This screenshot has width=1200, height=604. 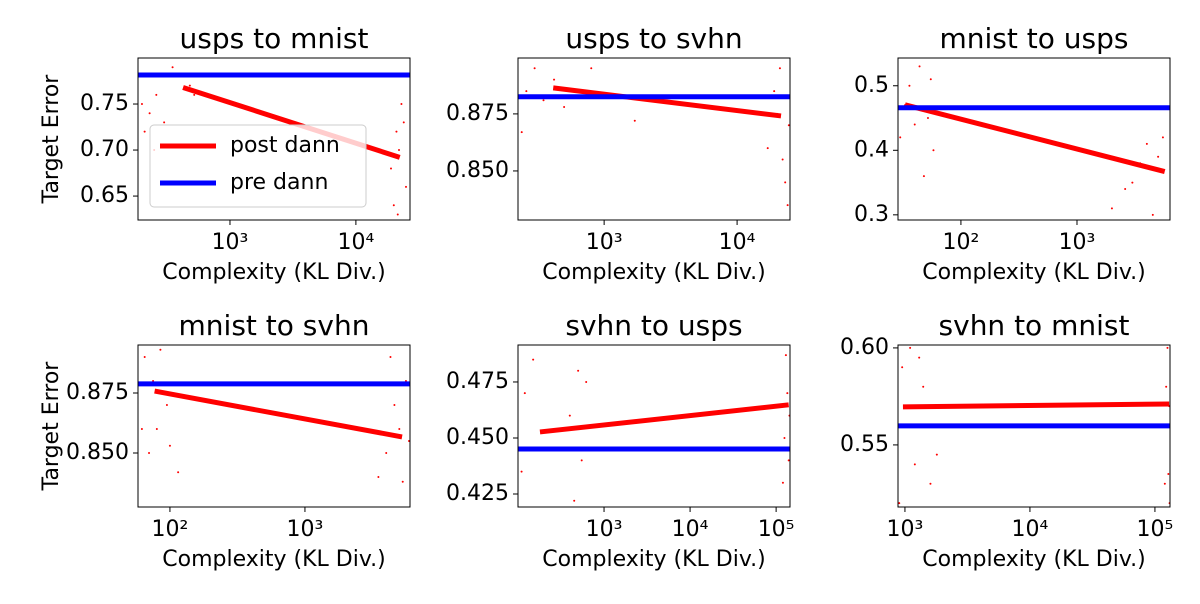 I want to click on x-tick-label: 10², so click(x=961, y=242).